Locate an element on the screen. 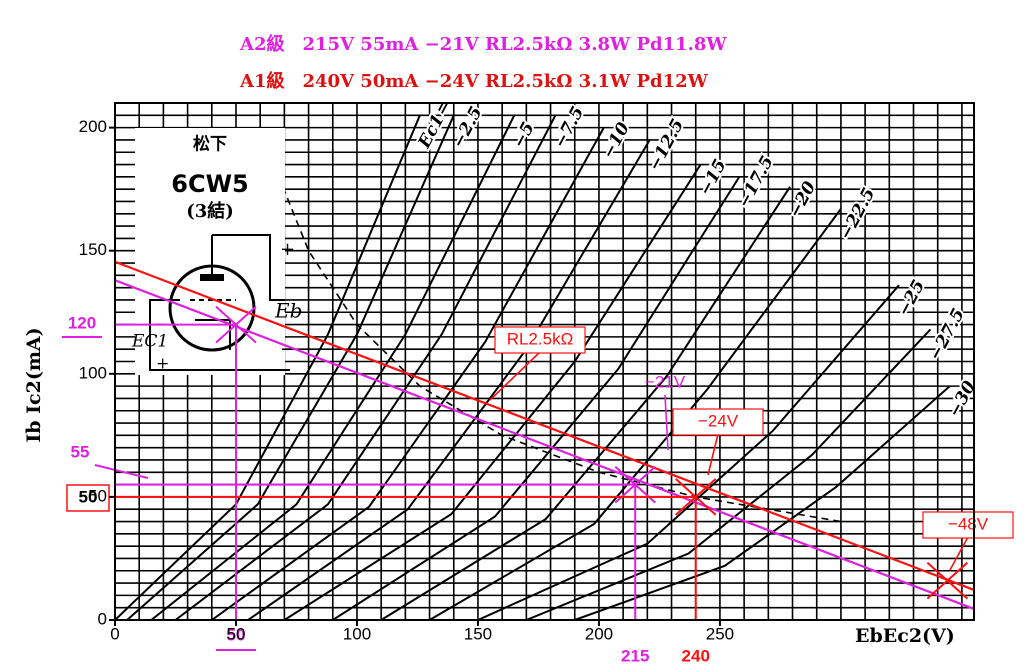 The width and height of the screenshot is (1030, 670). curve-label: −17.5 is located at coordinates (756, 182).